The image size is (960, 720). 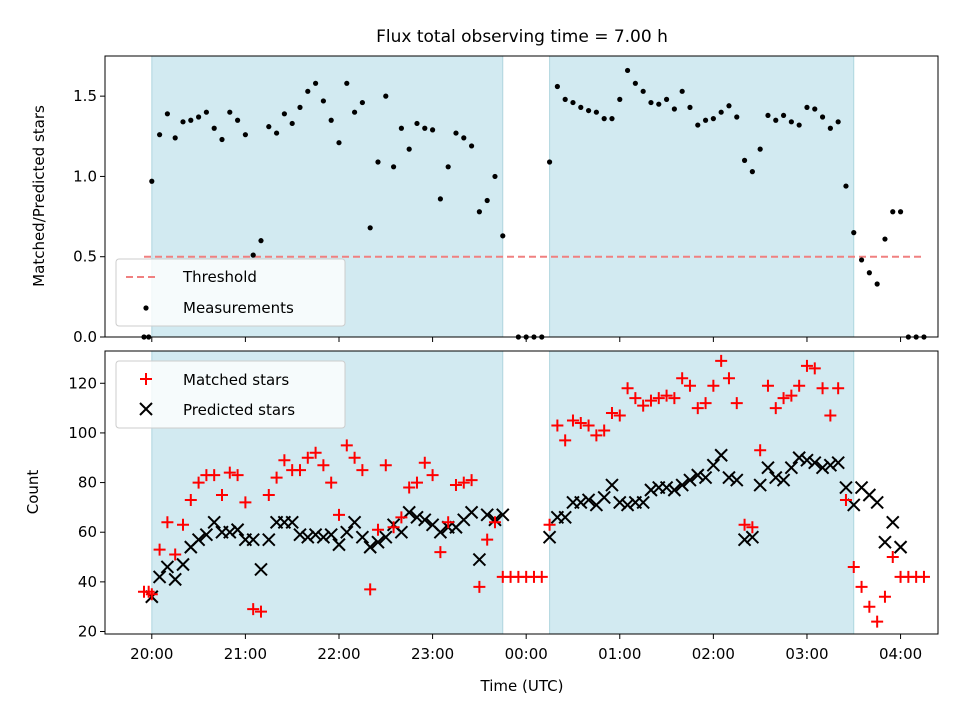 What do you see at coordinates (236, 380) in the screenshot?
I see `legend-matched-label: Matched stars` at bounding box center [236, 380].